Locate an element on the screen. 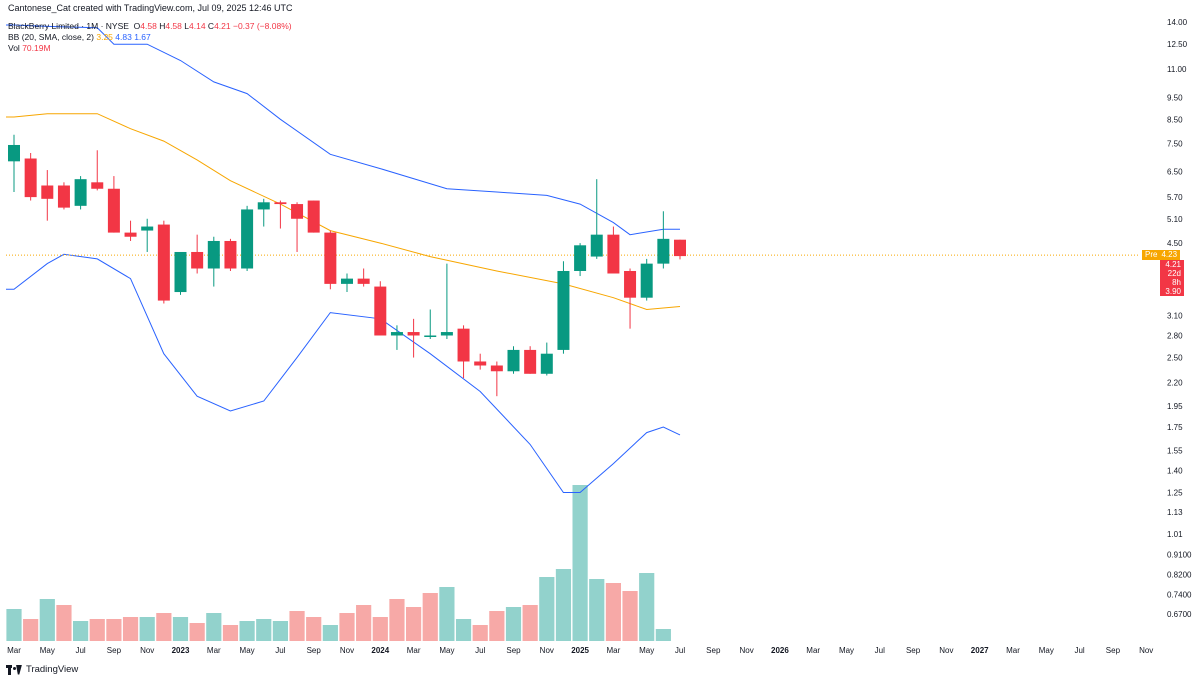  y-tick-label: 4.50 is located at coordinates (1175, 243).